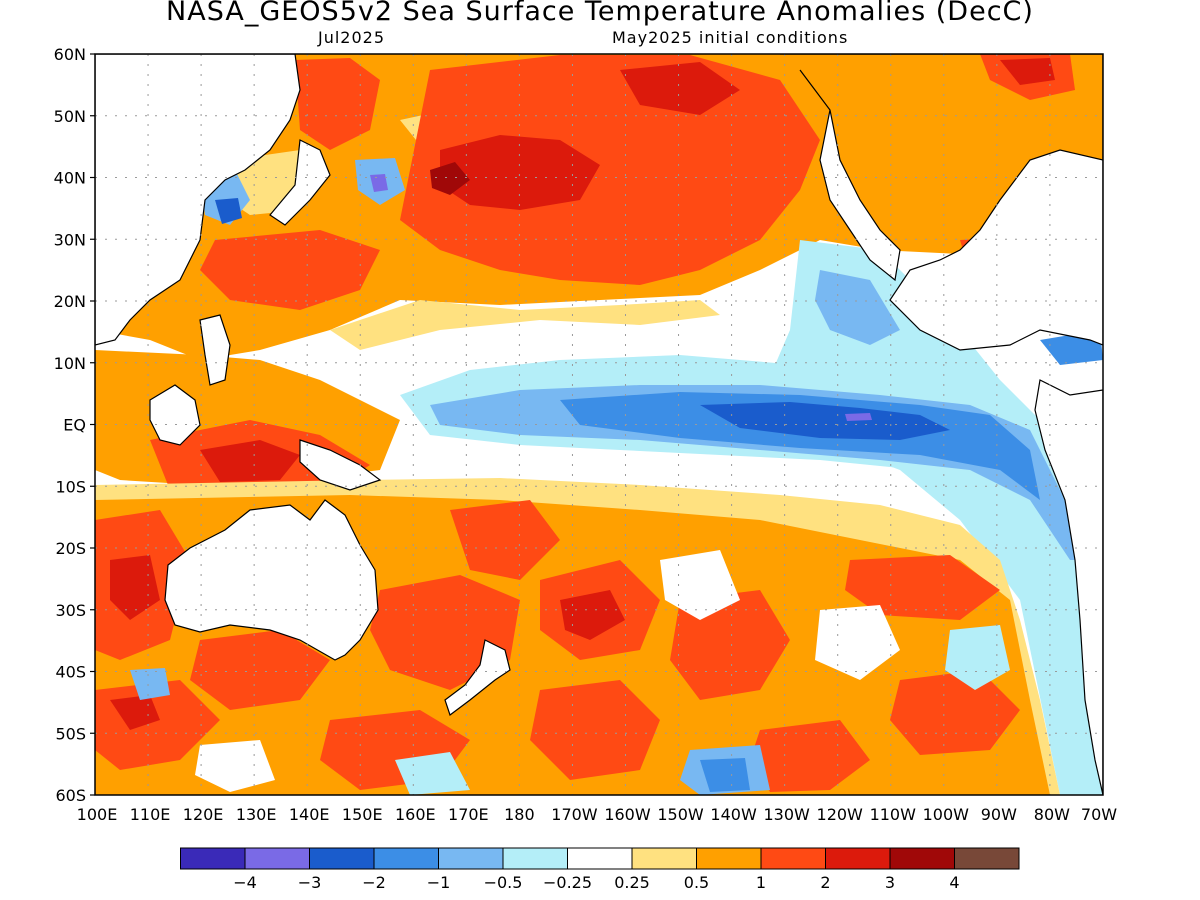 The image size is (1200, 900). Describe the element at coordinates (1068, 587) in the screenshot. I see `south-america` at that location.